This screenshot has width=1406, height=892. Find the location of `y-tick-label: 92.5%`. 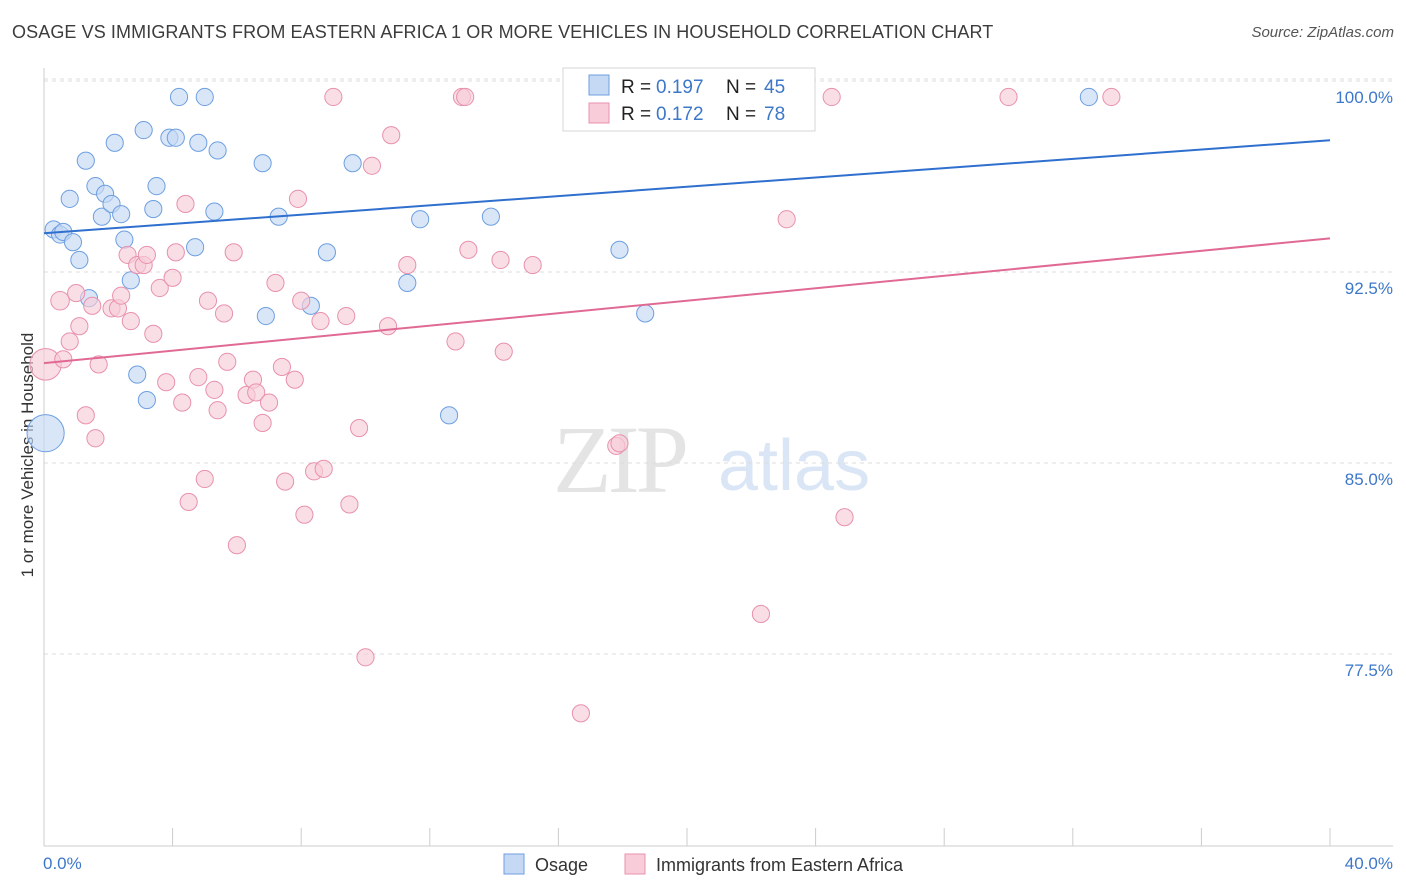

y-tick-label: 92.5% is located at coordinates (1369, 288).